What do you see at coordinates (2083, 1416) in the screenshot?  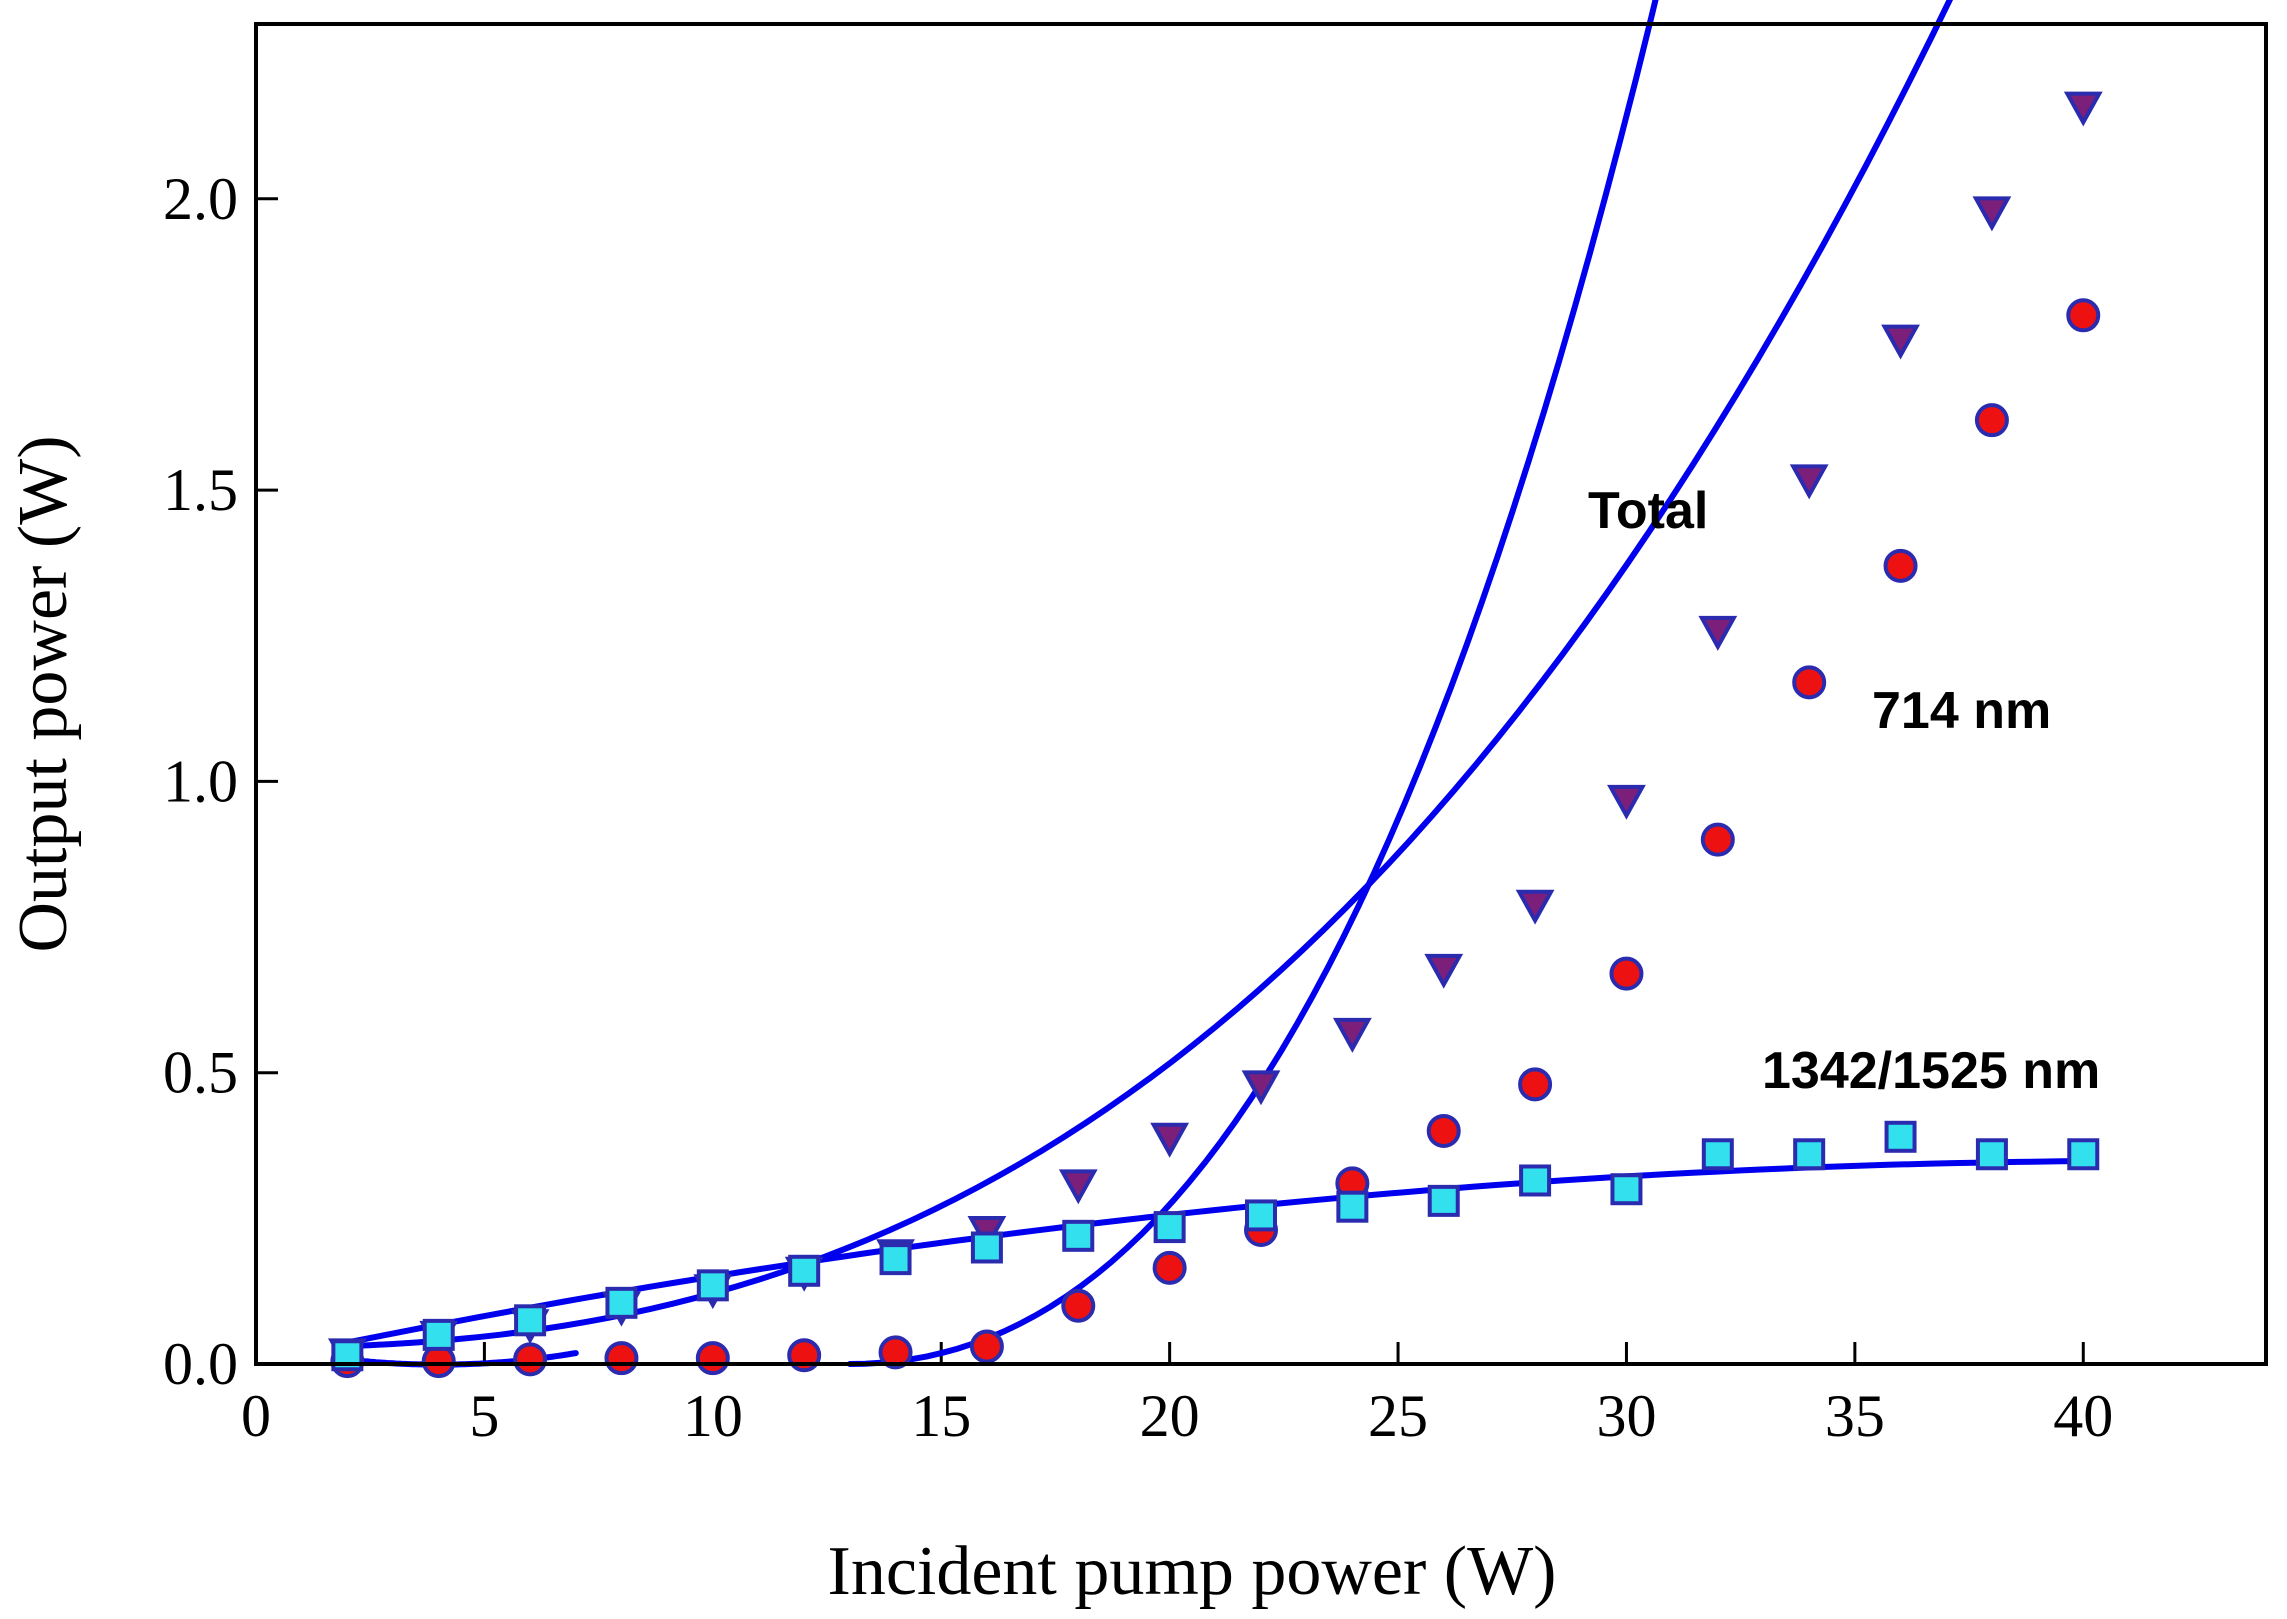 I see `x-tick-label: 40` at bounding box center [2083, 1416].